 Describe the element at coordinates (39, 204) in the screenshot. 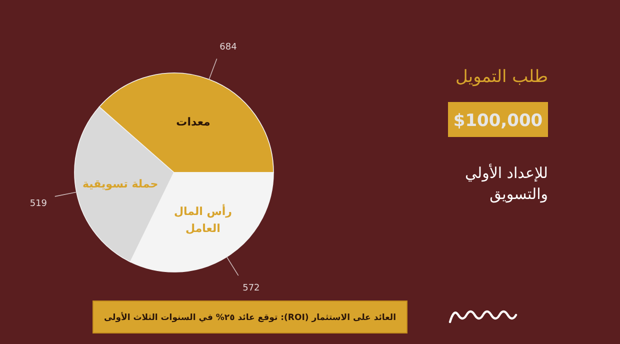

I see `data-label: 519` at that location.